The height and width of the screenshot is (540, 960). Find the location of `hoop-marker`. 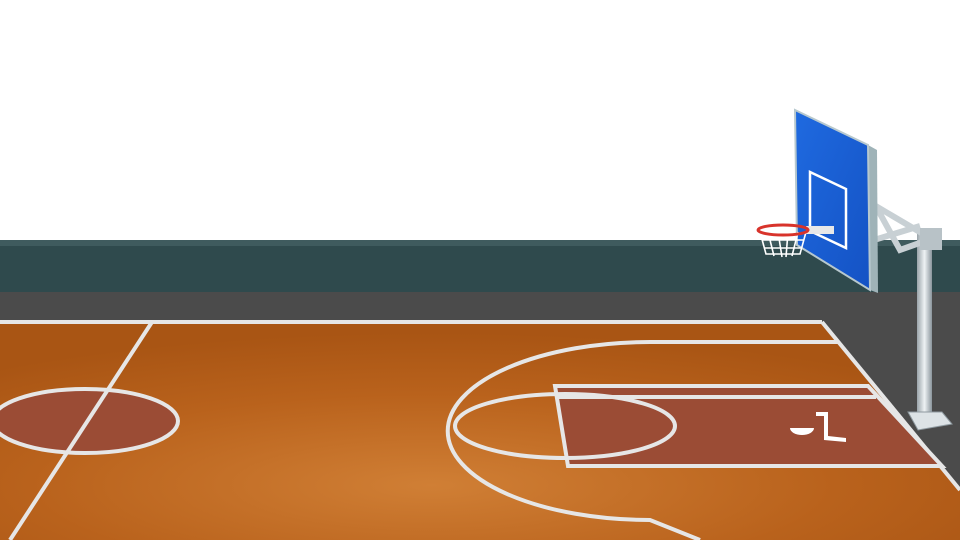

hoop-marker is located at coordinates (802, 431).